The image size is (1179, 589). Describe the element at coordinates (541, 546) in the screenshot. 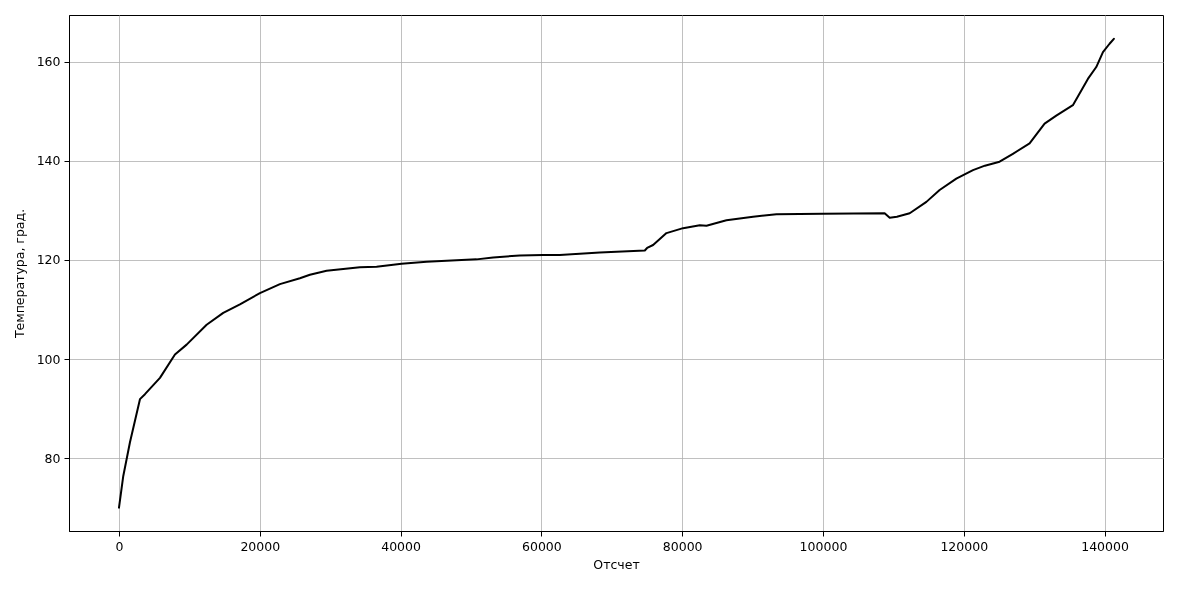

I see `x-tick-label: 60000` at that location.